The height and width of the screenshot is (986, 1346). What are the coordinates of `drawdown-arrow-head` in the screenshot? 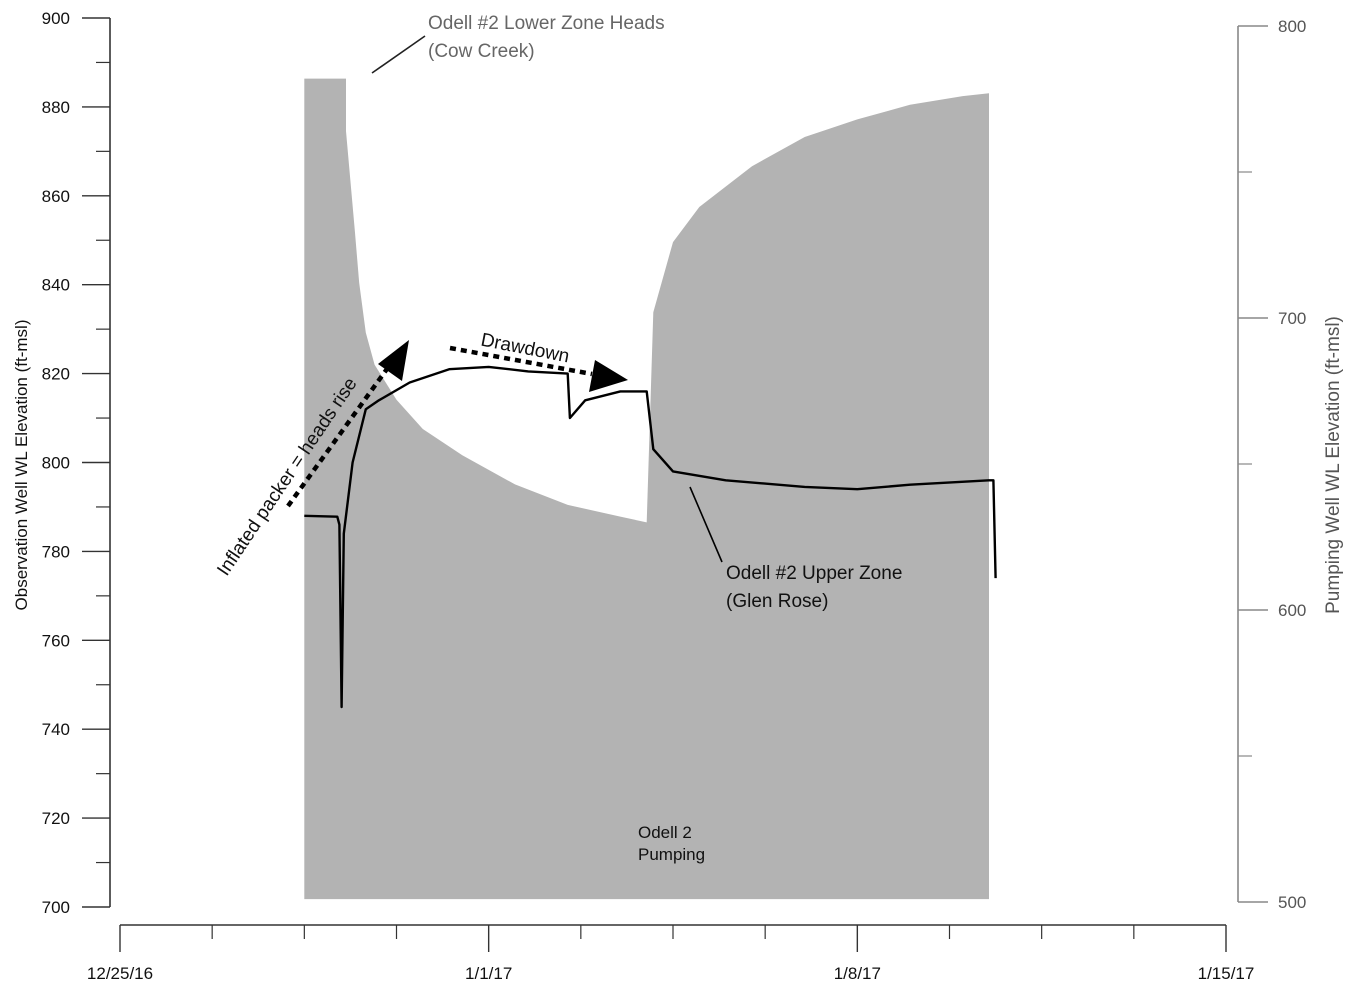 It's located at (608, 376).